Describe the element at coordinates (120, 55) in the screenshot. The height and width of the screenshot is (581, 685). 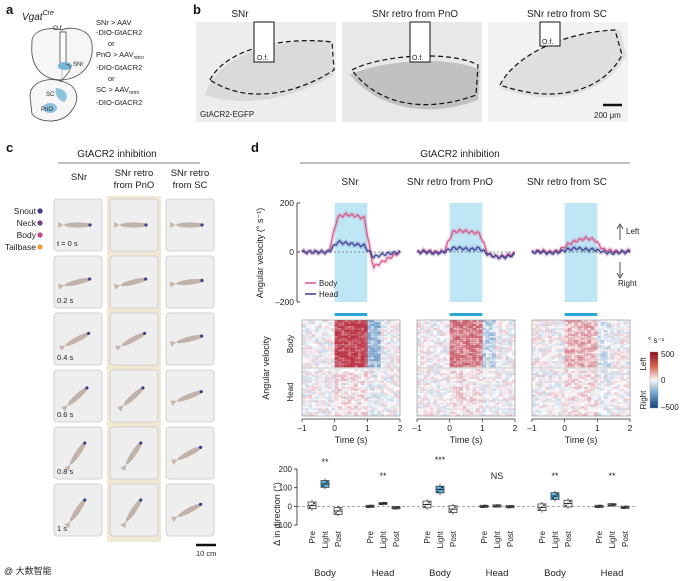
I see `svg-text: PnO > AAVretro` at that location.